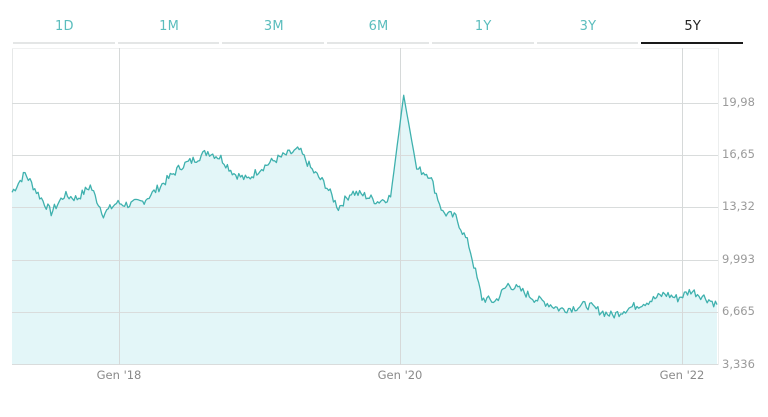  I want to click on x-tick-label: Gen '20, so click(400, 375).